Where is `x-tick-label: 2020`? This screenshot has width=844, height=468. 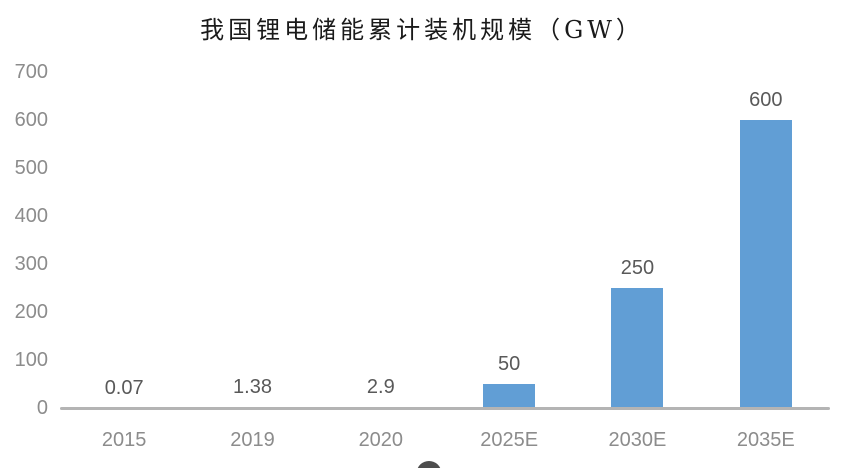 x-tick-label: 2020 is located at coordinates (381, 440).